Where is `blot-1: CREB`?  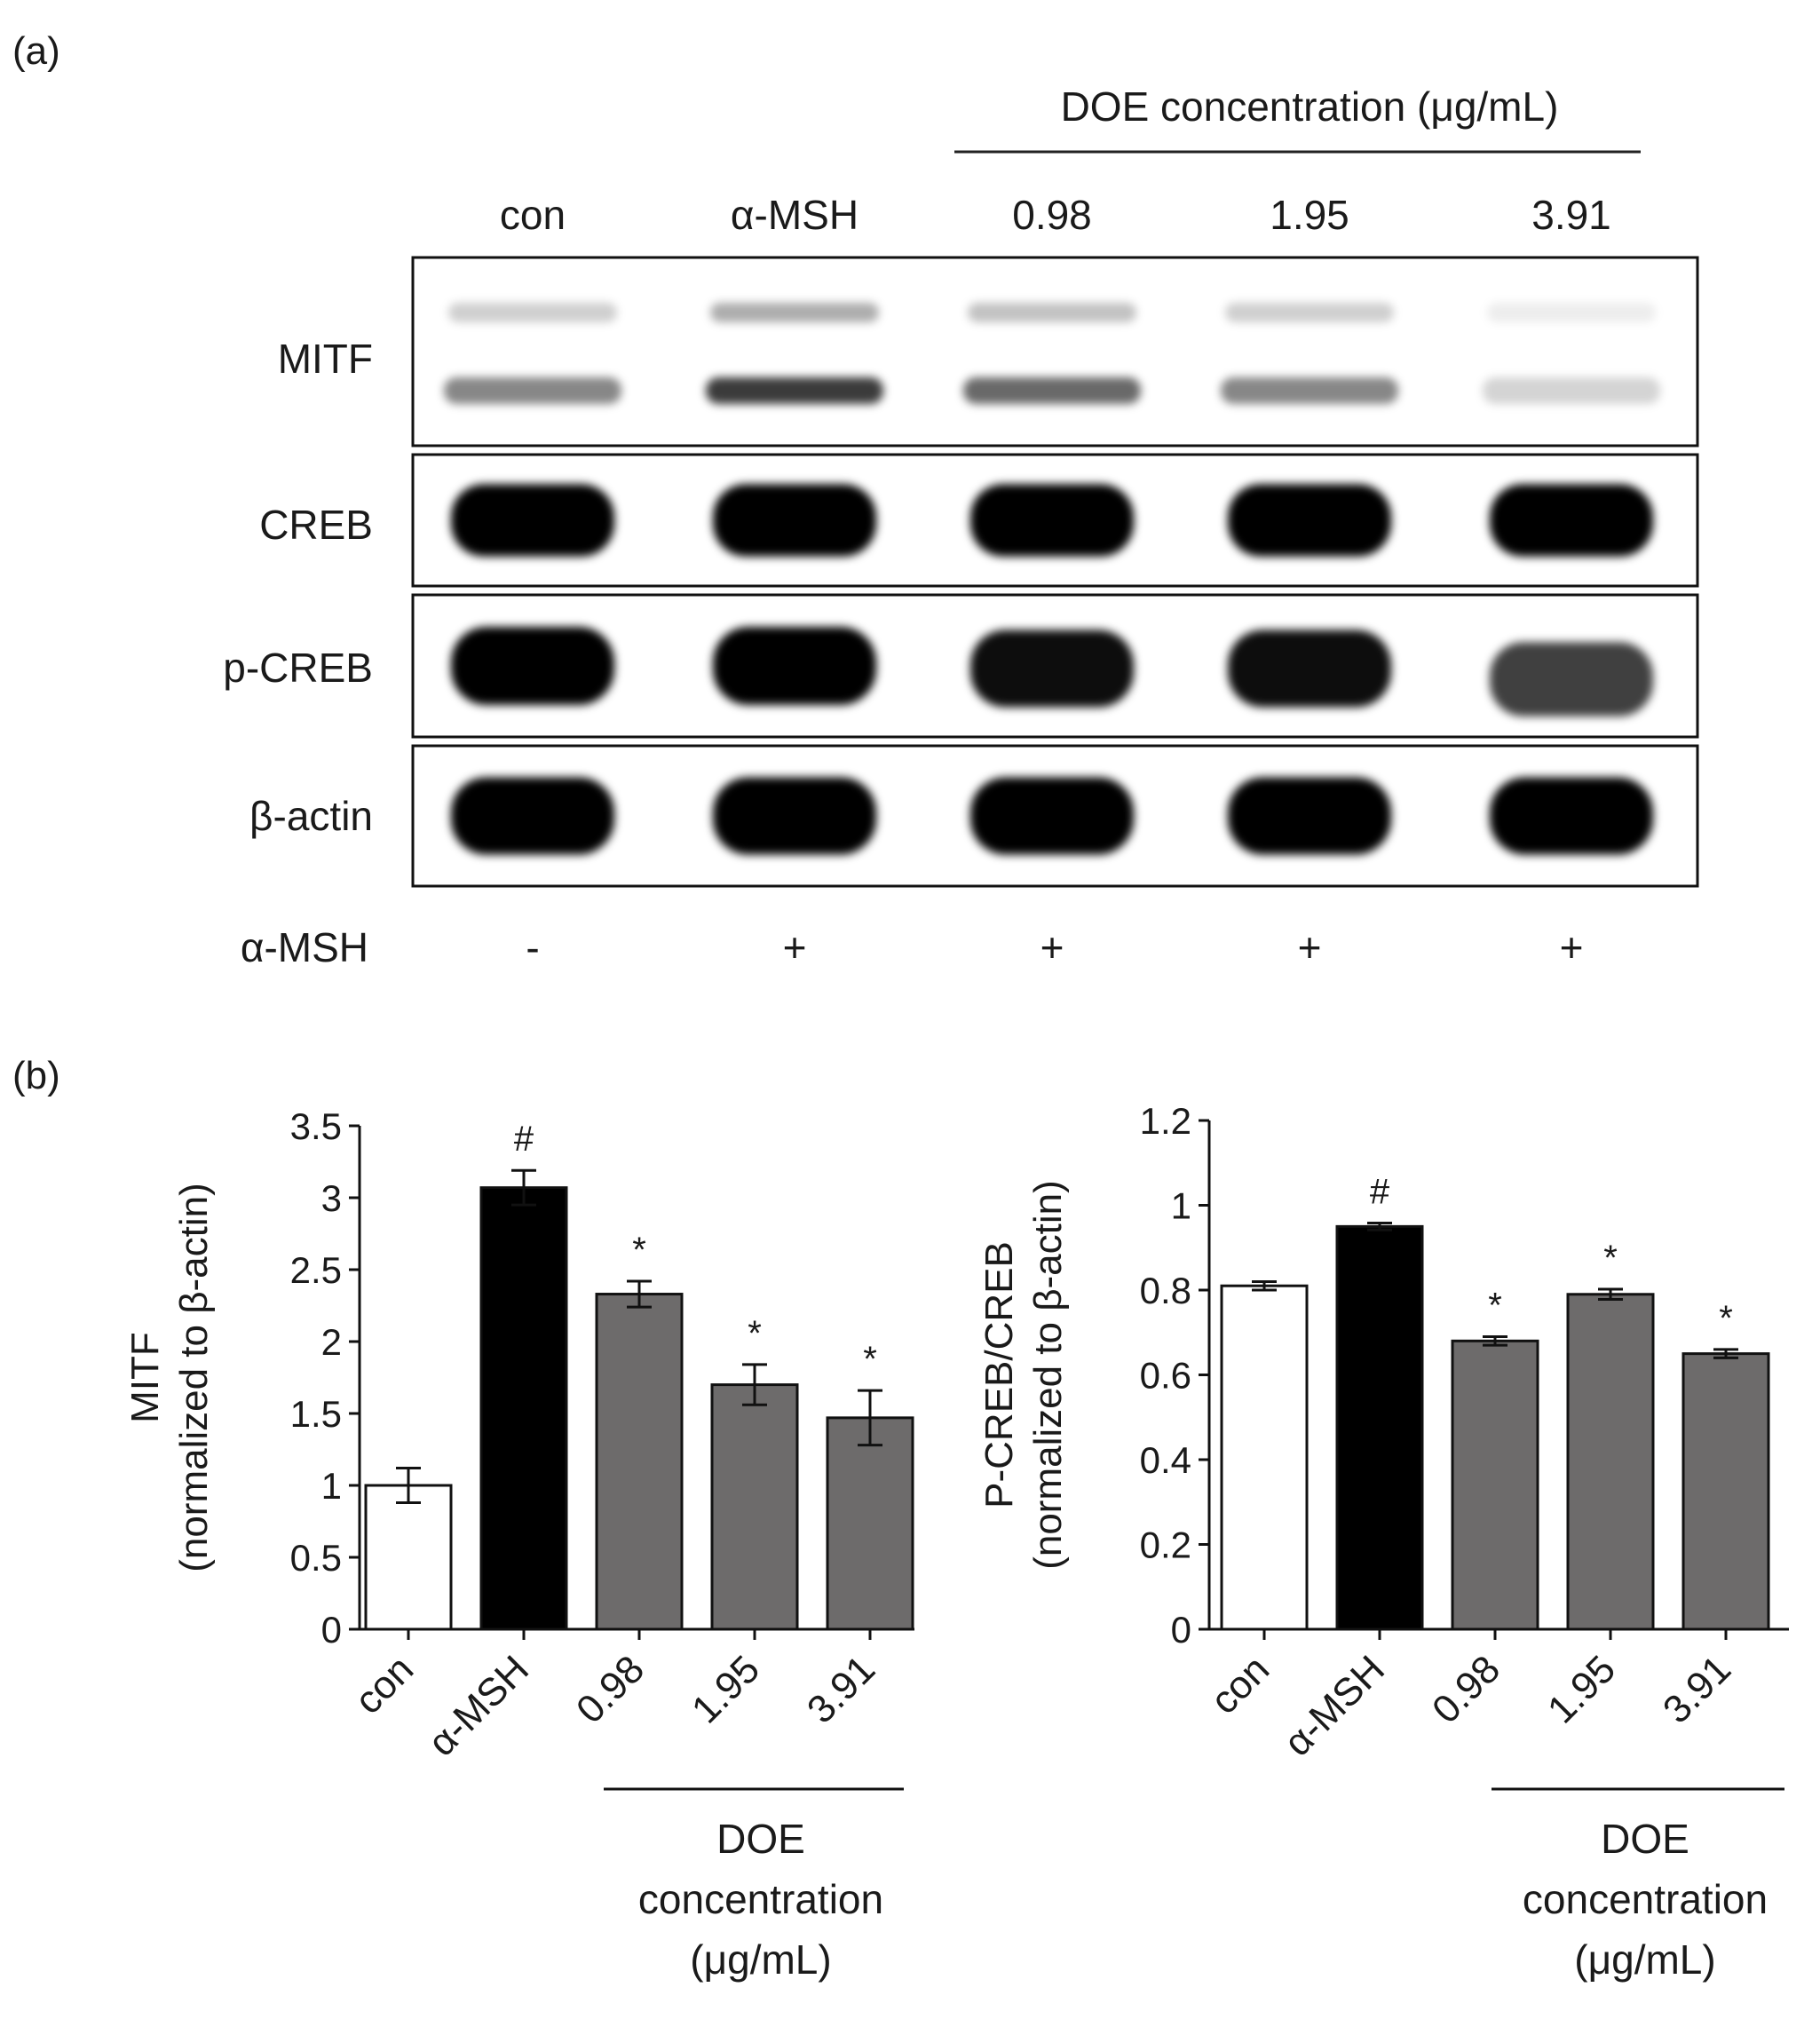
blot-1: CREB is located at coordinates (979, 520).